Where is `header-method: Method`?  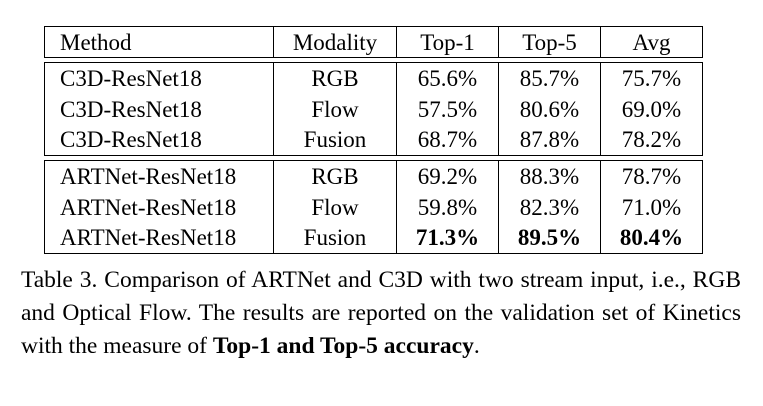
header-method: Method is located at coordinates (159, 42).